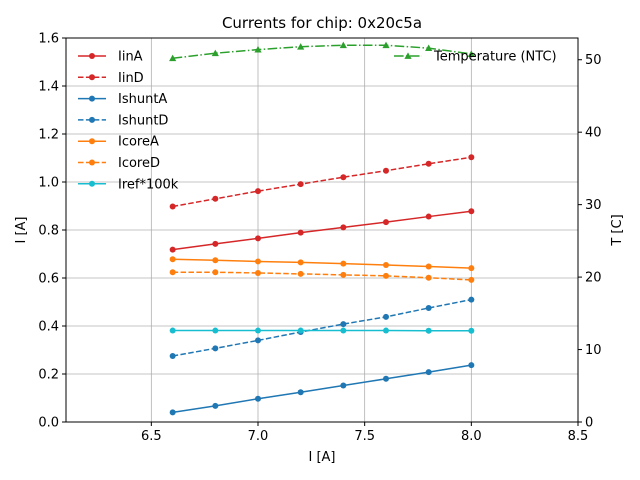  Describe the element at coordinates (364, 436) in the screenshot. I see `x-tick-label: 7.5` at that location.